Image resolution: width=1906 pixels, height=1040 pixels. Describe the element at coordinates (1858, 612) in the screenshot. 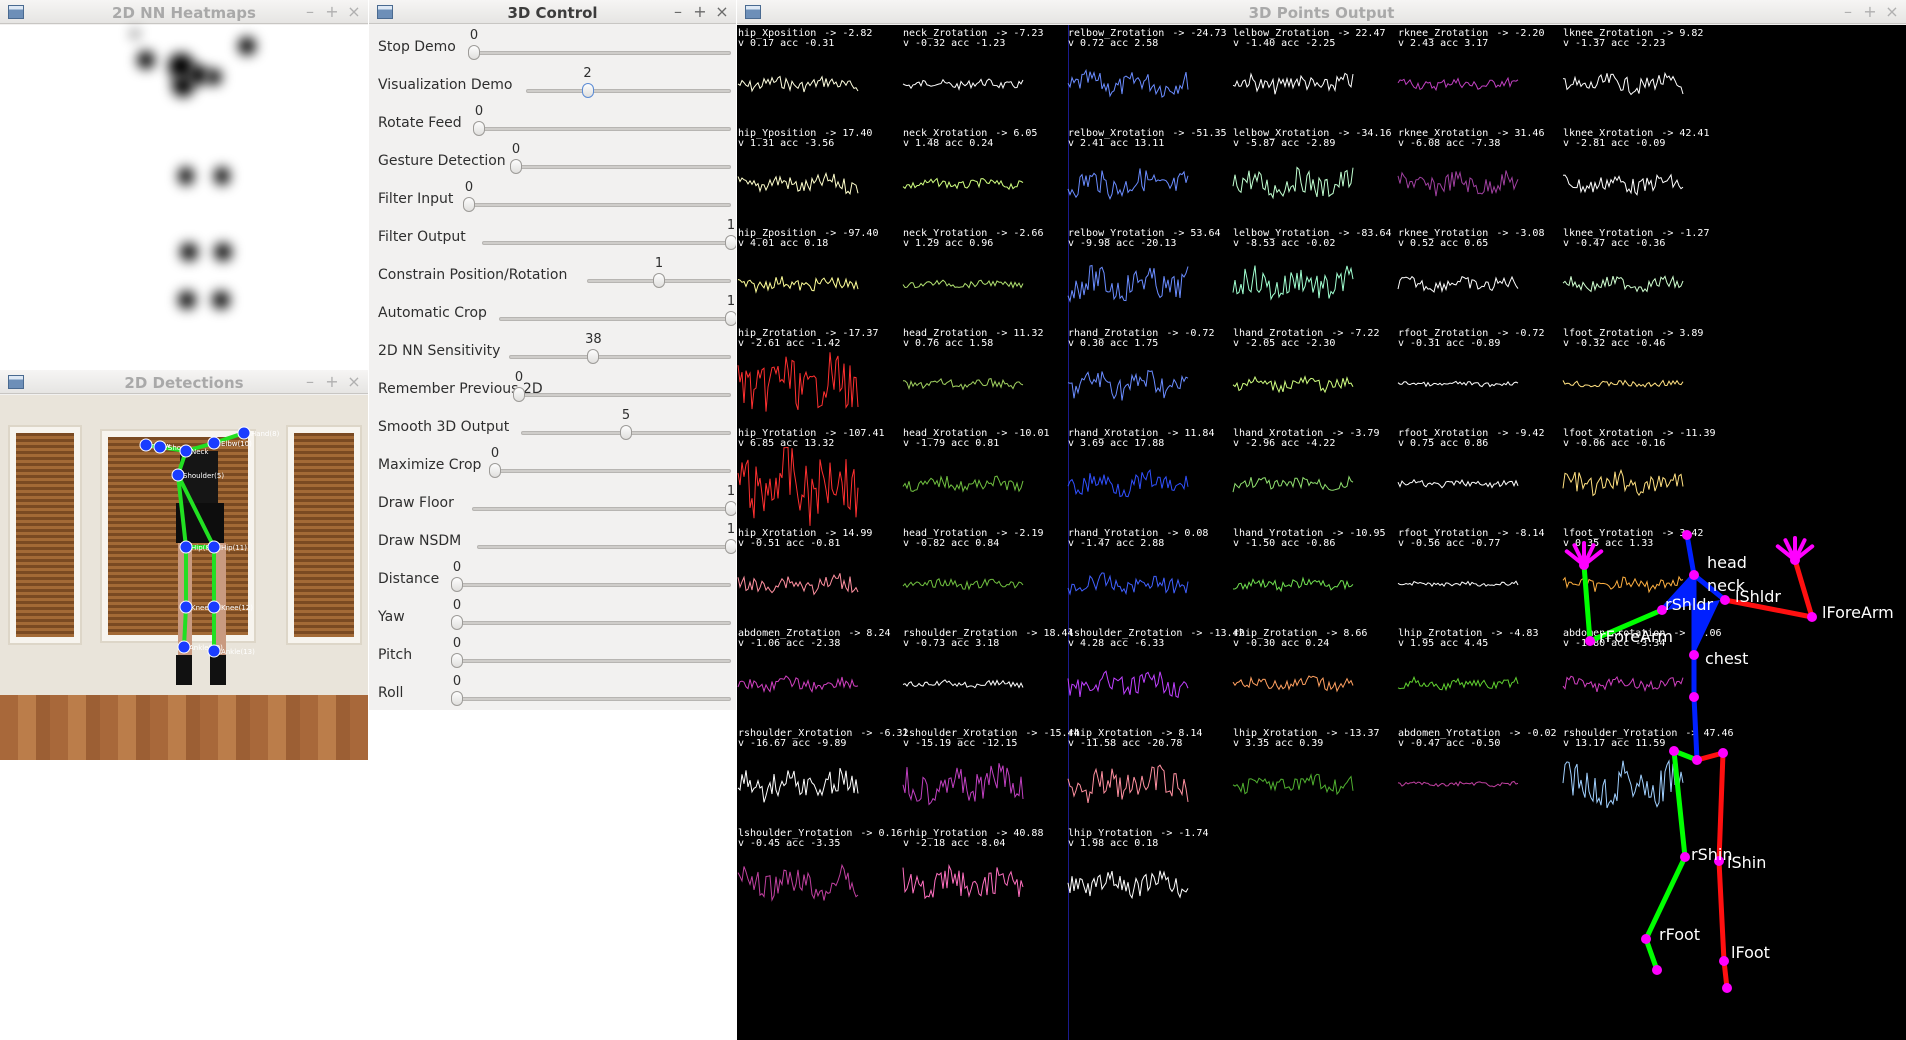

I see `skeleton-label-lforearm: lForeArm` at that location.